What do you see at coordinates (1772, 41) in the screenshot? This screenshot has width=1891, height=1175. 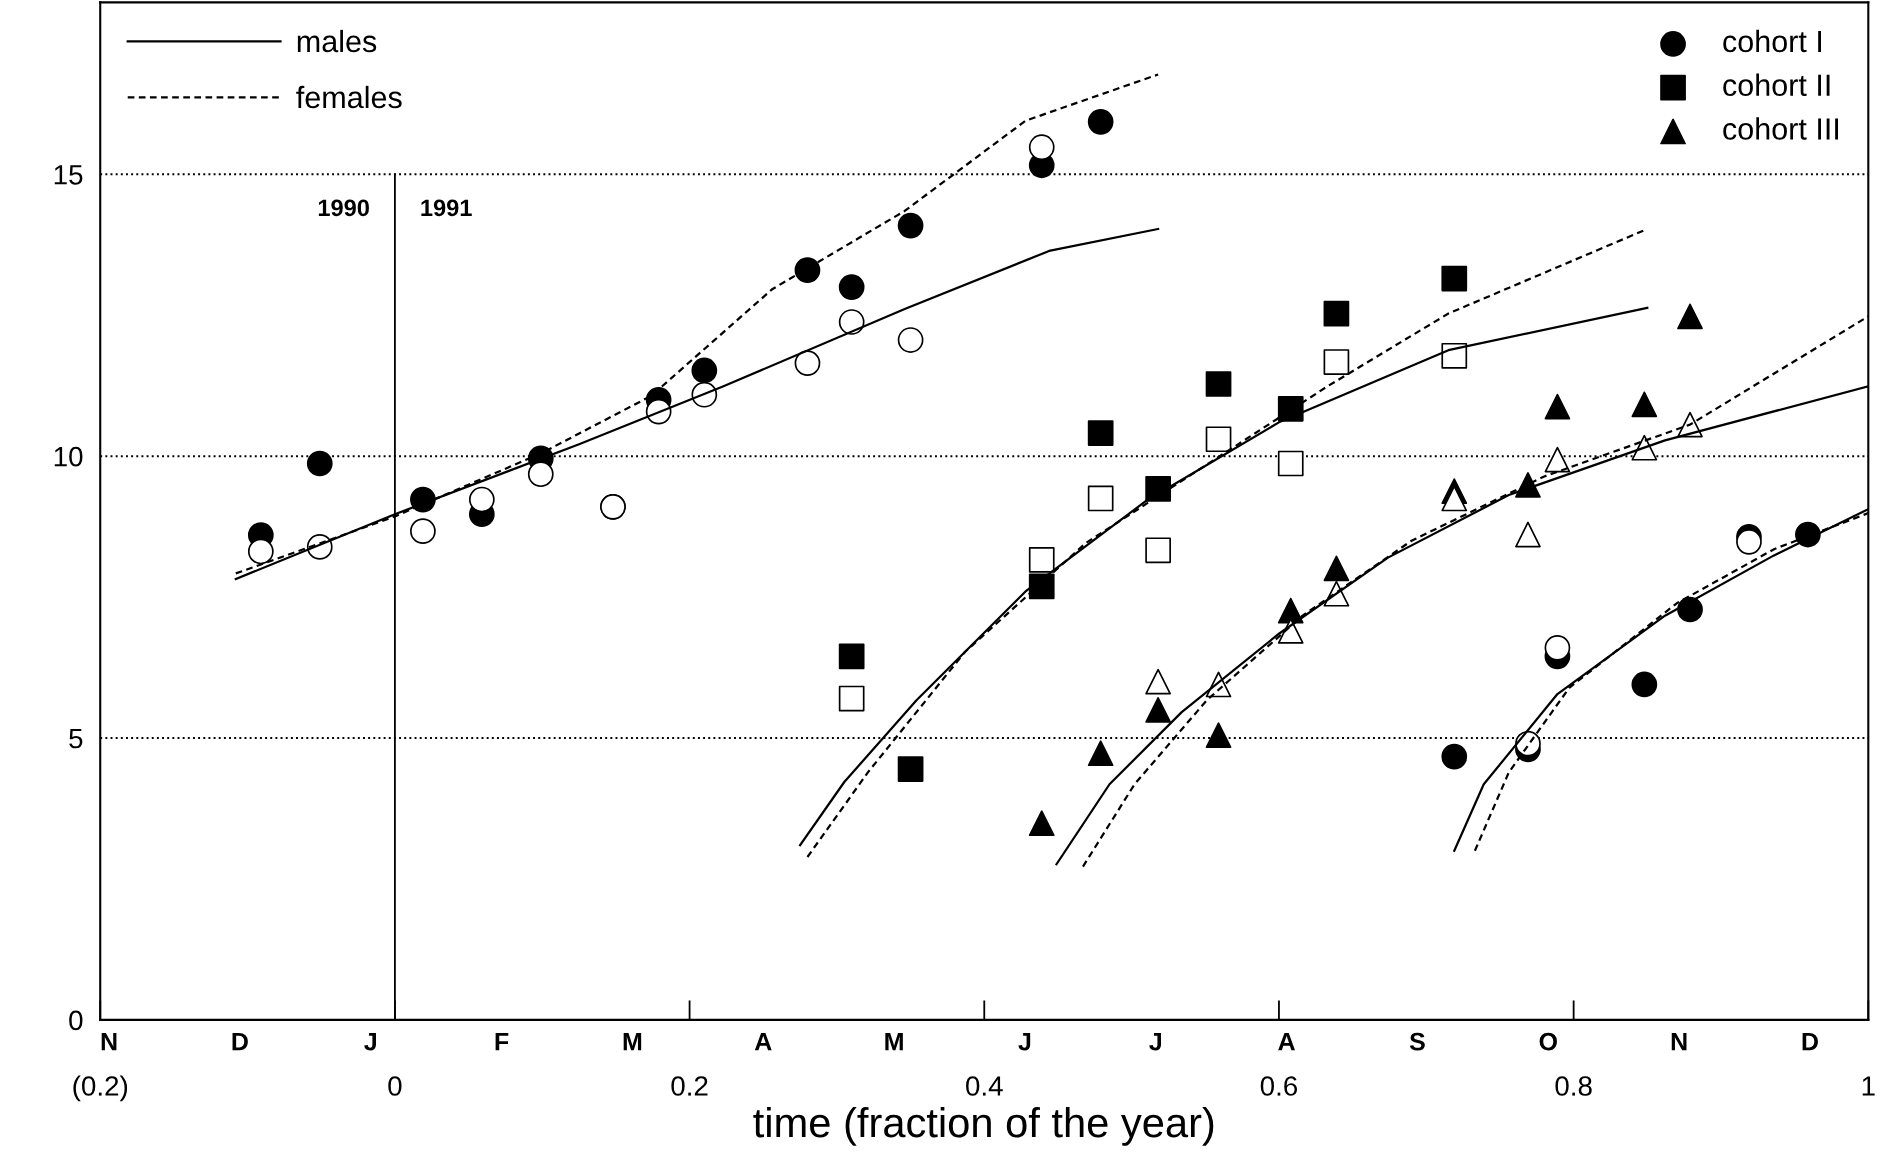 I see `legend-label: cohort I` at bounding box center [1772, 41].